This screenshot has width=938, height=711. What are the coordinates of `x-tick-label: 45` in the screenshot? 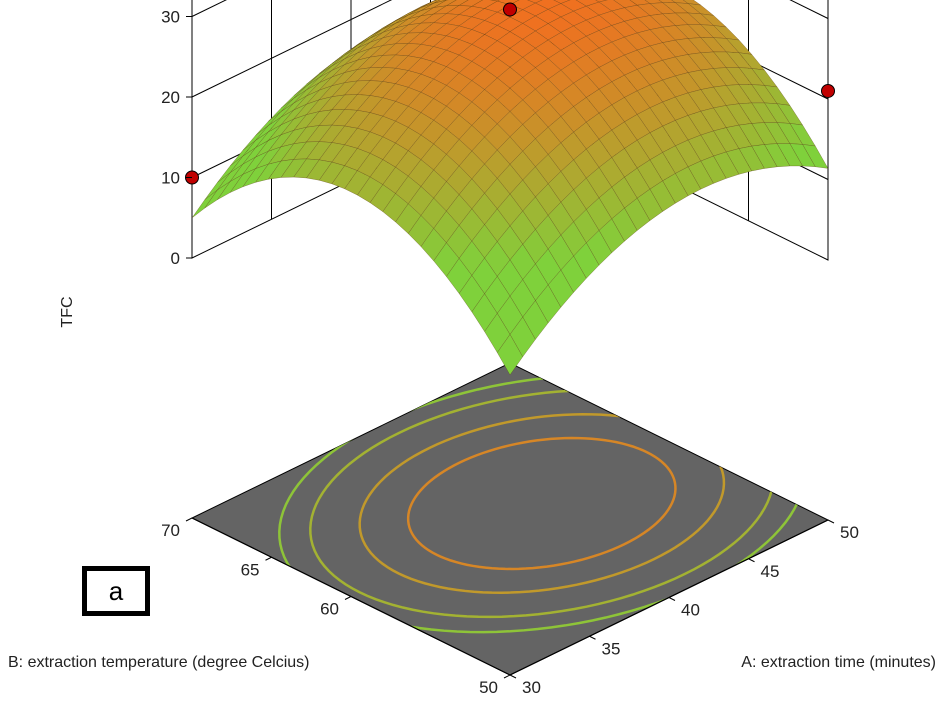 It's located at (770, 571).